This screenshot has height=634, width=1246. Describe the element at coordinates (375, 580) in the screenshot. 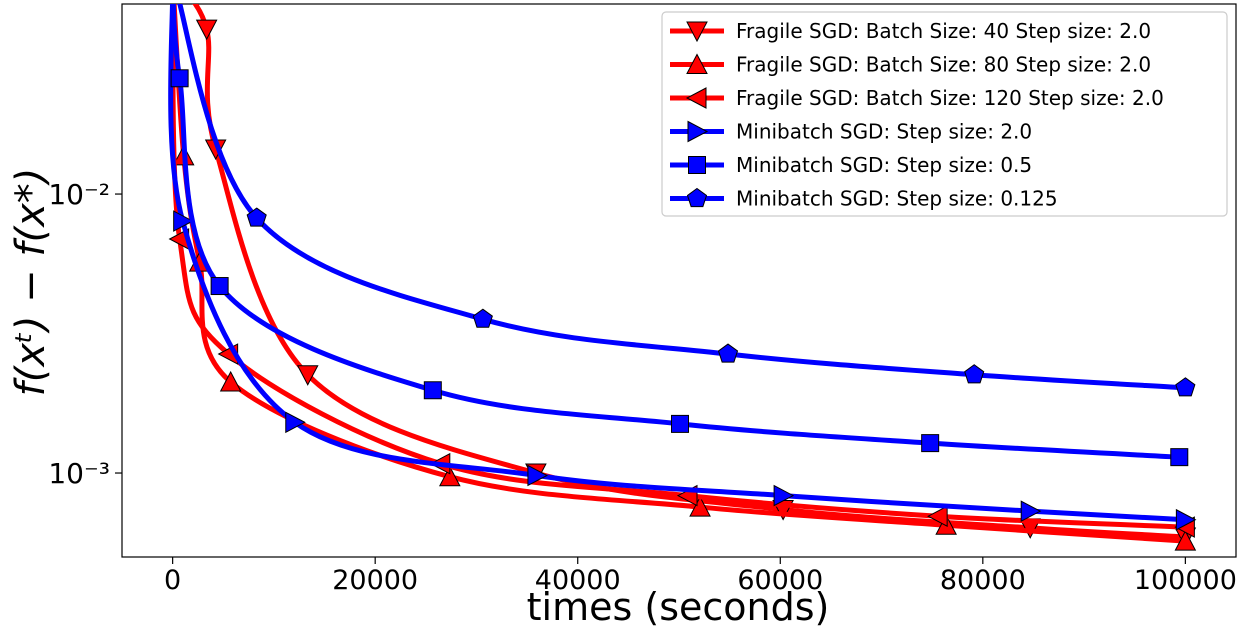

I see `x-tick-label: 20000` at that location.